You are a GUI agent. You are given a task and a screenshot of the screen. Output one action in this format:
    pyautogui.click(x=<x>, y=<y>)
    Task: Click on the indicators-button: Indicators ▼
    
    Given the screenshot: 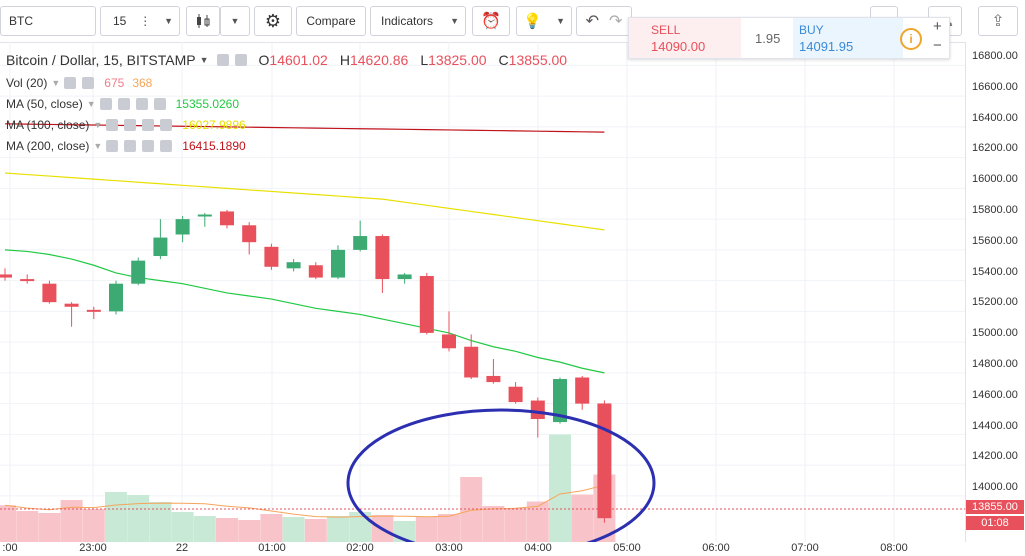 What is the action you would take?
    pyautogui.click(x=418, y=21)
    